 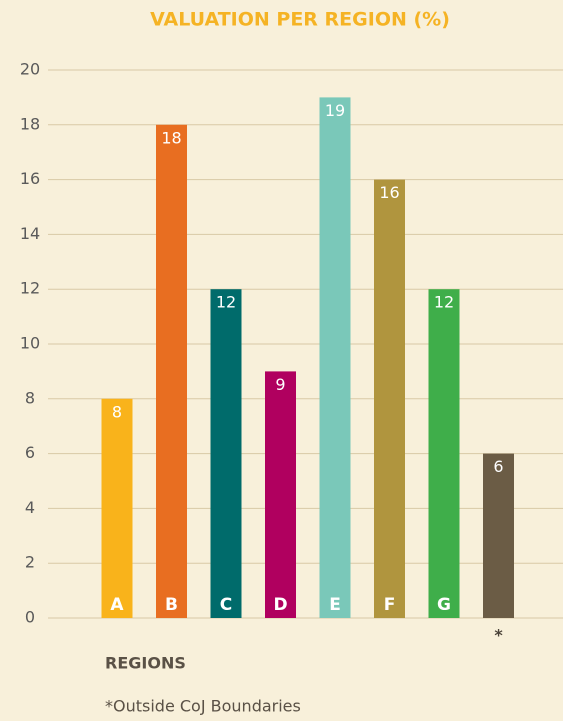 I want to click on x-tick-label: C, so click(x=226, y=605).